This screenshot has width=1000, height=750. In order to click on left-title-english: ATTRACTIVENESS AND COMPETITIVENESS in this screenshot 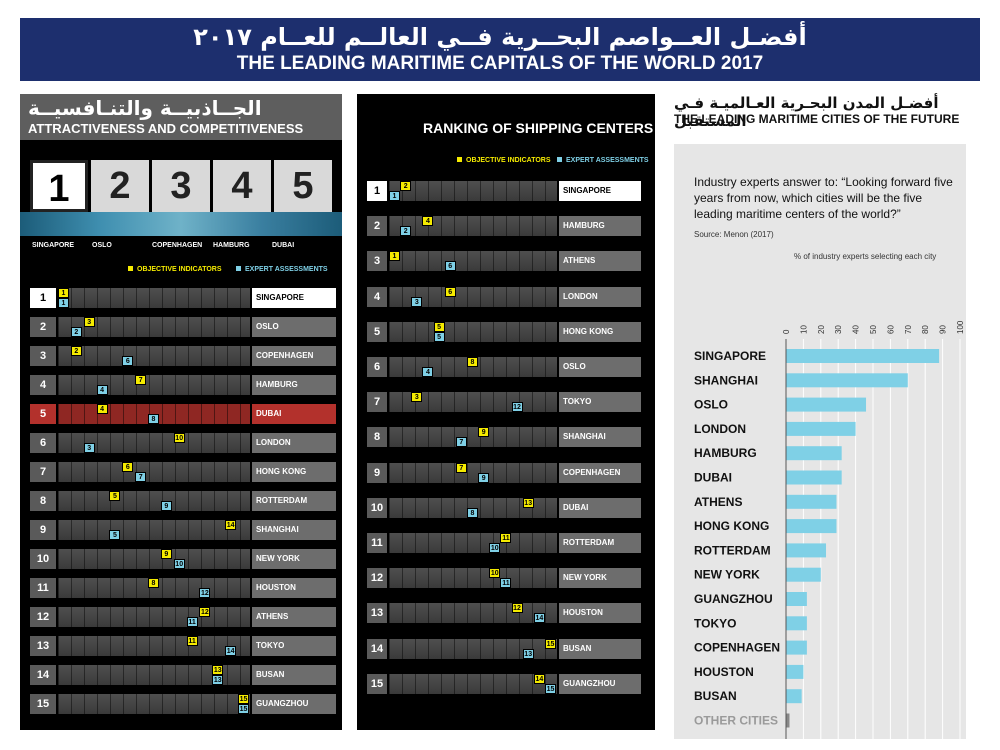, I will do `click(166, 128)`.